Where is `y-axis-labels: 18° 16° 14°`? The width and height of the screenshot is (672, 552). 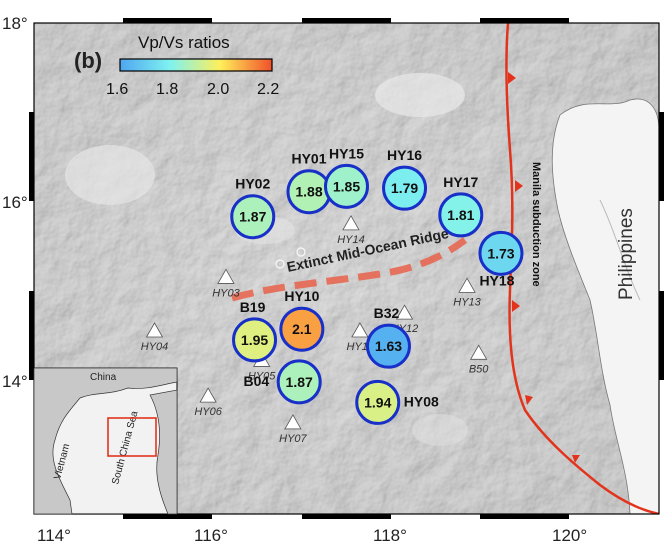 y-axis-labels: 18° 16° 14° is located at coordinates (15, 202).